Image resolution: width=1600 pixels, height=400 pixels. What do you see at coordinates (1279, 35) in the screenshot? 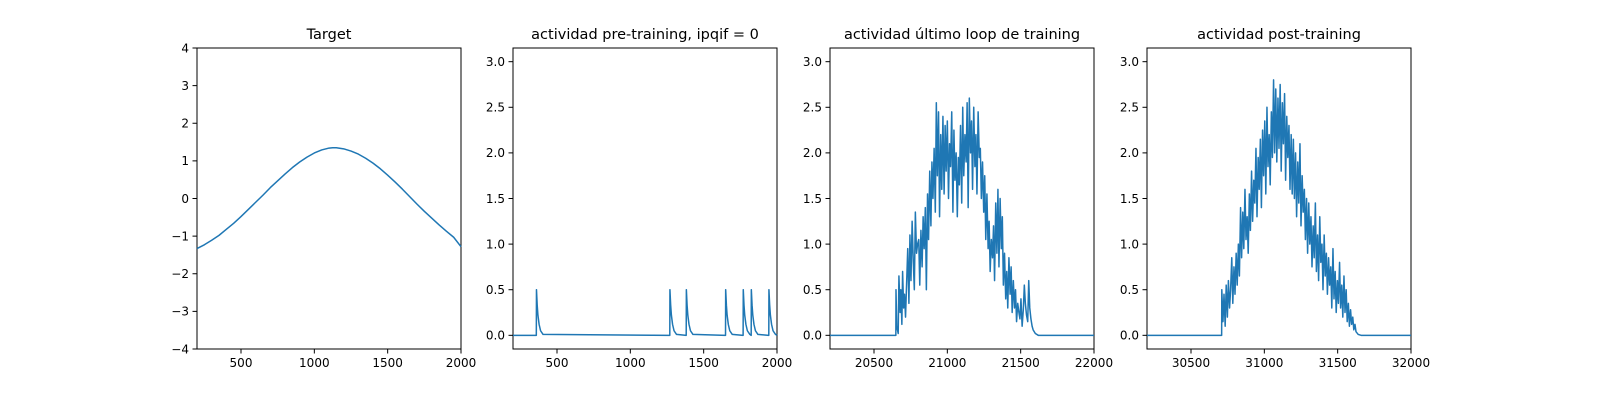
I see `subplot-4-title: actividad post-training` at bounding box center [1279, 35].